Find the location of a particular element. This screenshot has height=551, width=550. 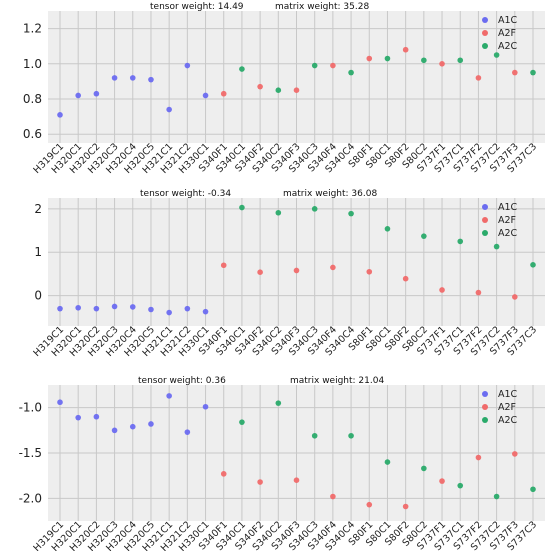

tensor-weight-label: tensor weight: 14.49 is located at coordinates (197, 7).